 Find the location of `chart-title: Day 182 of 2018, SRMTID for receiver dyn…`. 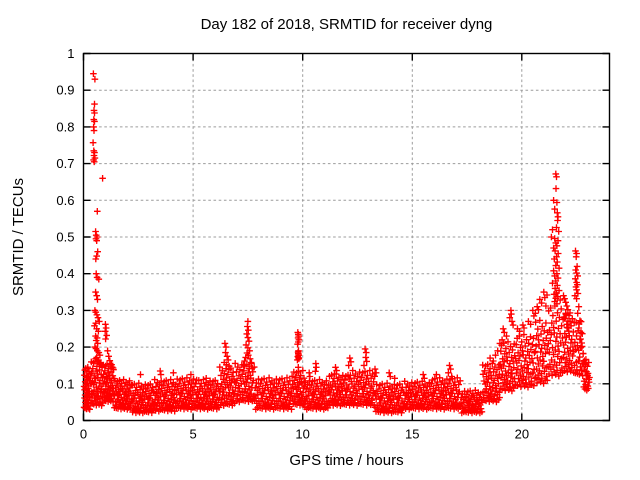

chart-title: Day 182 of 2018, SRMTID for receiver dyn… is located at coordinates (346, 24).